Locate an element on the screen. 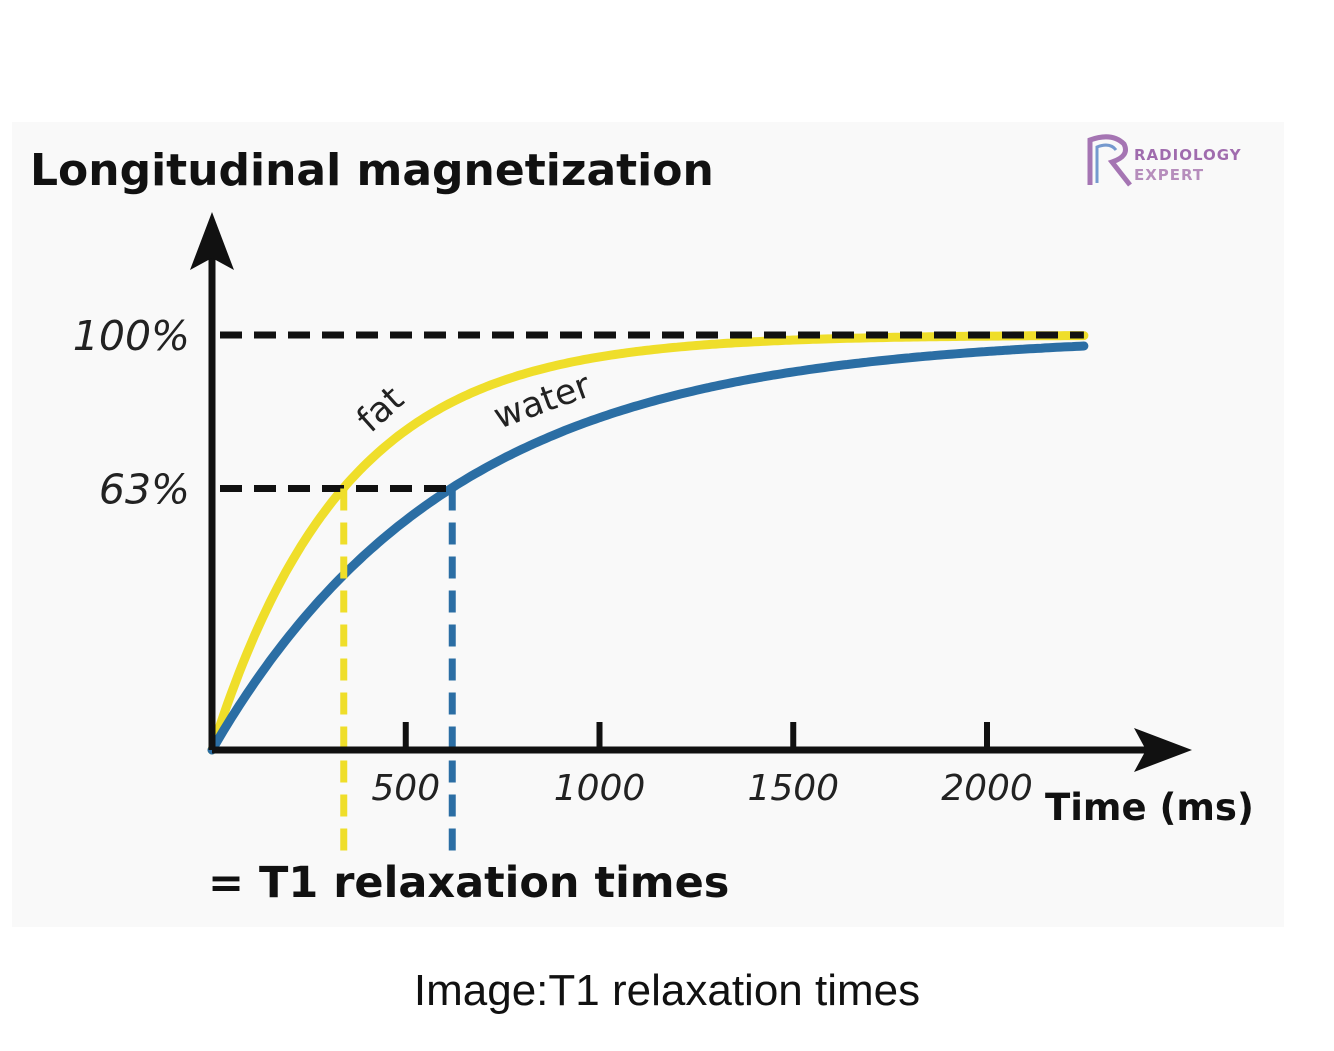 This screenshot has width=1334, height=1051. x-tick-label-500: 500 is located at coordinates (405, 788).